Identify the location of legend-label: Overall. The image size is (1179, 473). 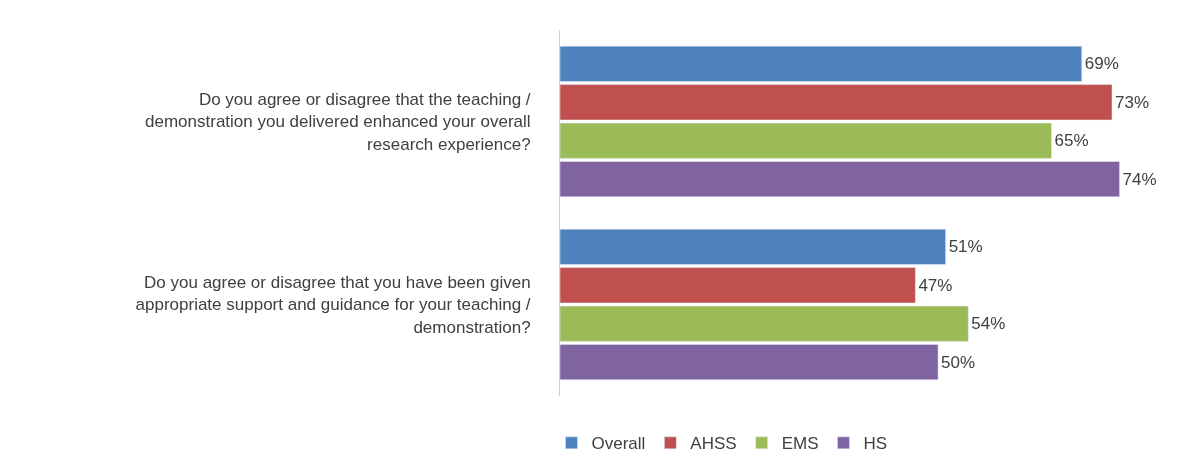
(618, 444).